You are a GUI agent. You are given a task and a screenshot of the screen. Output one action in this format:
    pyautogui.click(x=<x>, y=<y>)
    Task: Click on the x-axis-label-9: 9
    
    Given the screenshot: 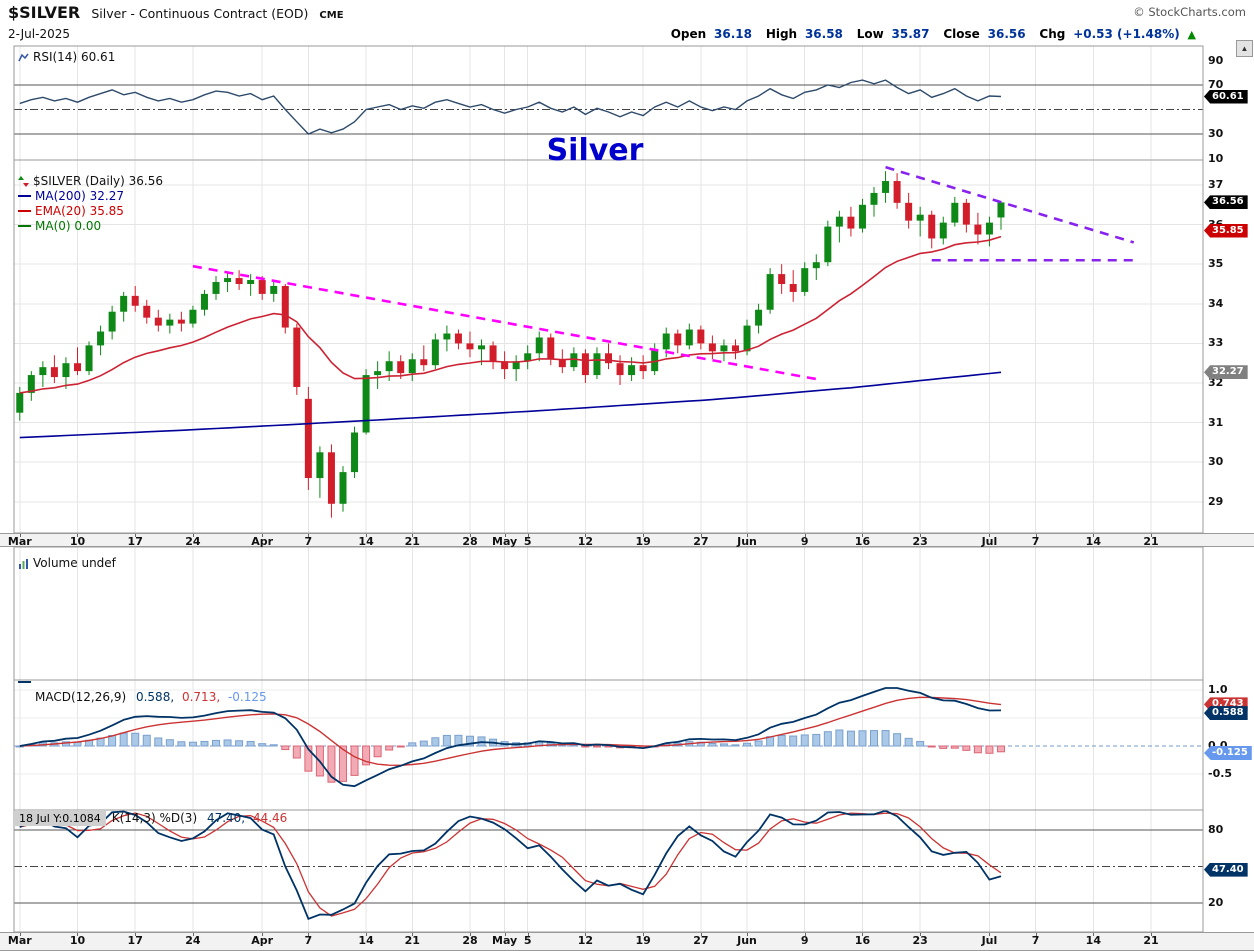 What is the action you would take?
    pyautogui.click(x=804, y=940)
    